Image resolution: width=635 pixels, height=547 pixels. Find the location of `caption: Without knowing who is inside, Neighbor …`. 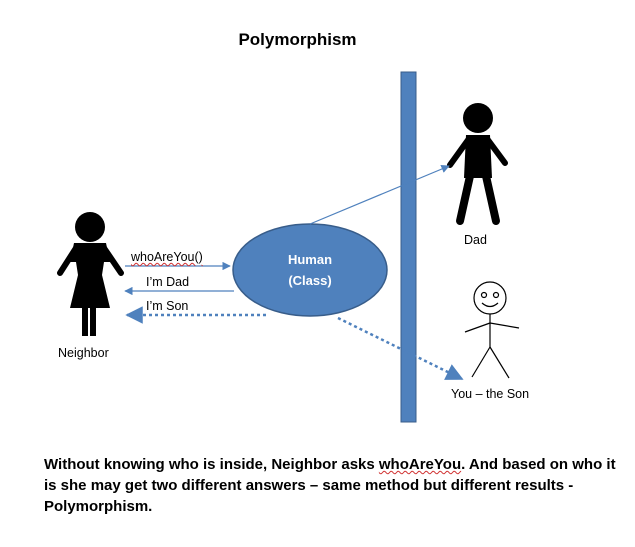

caption: Without knowing who is inside, Neighbor … is located at coordinates (330, 485).